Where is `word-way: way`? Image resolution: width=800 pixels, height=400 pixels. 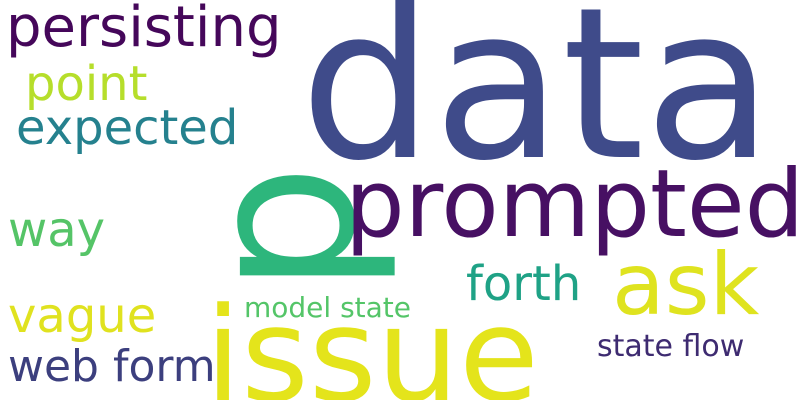 word-way: way is located at coordinates (57, 230).